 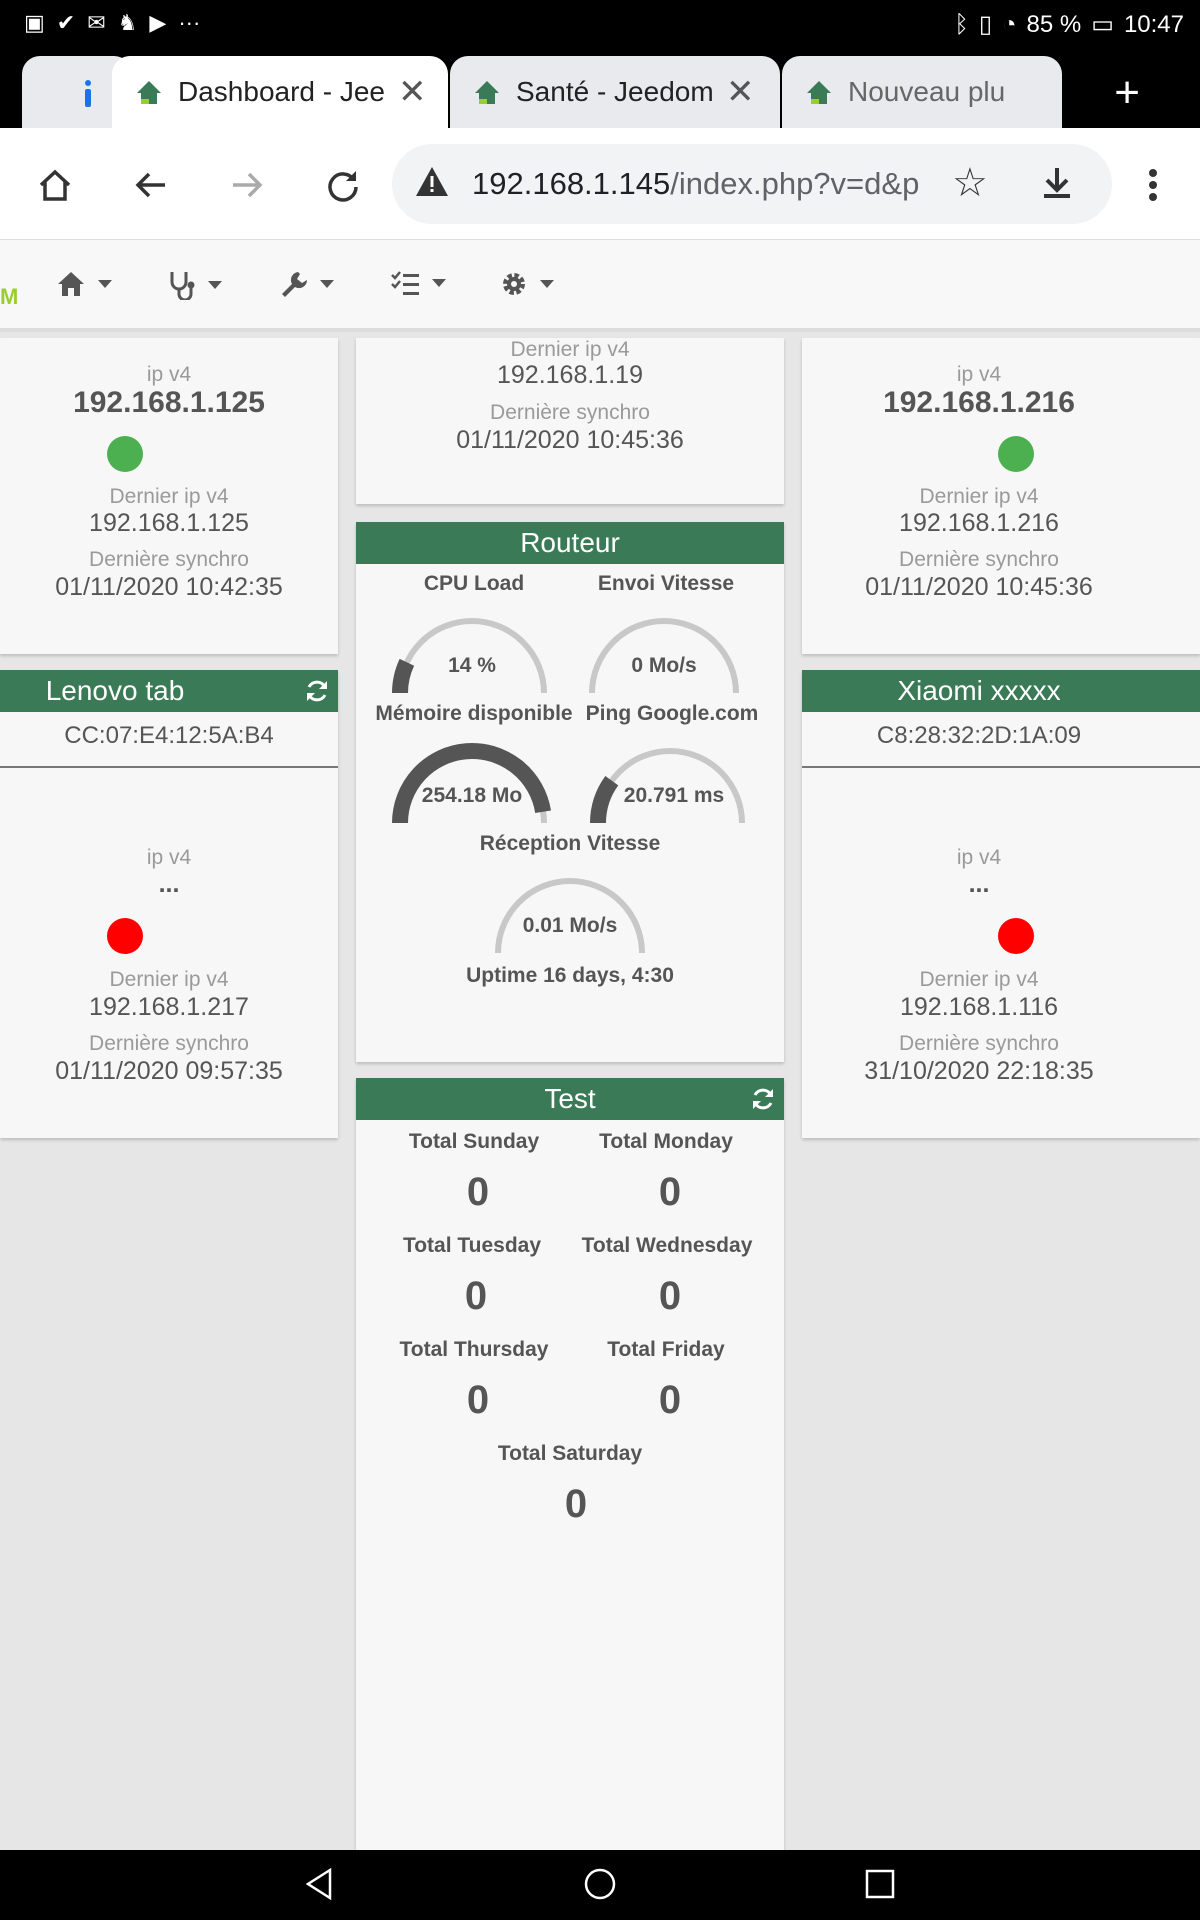 What do you see at coordinates (55, 185) in the screenshot?
I see `home-icon` at bounding box center [55, 185].